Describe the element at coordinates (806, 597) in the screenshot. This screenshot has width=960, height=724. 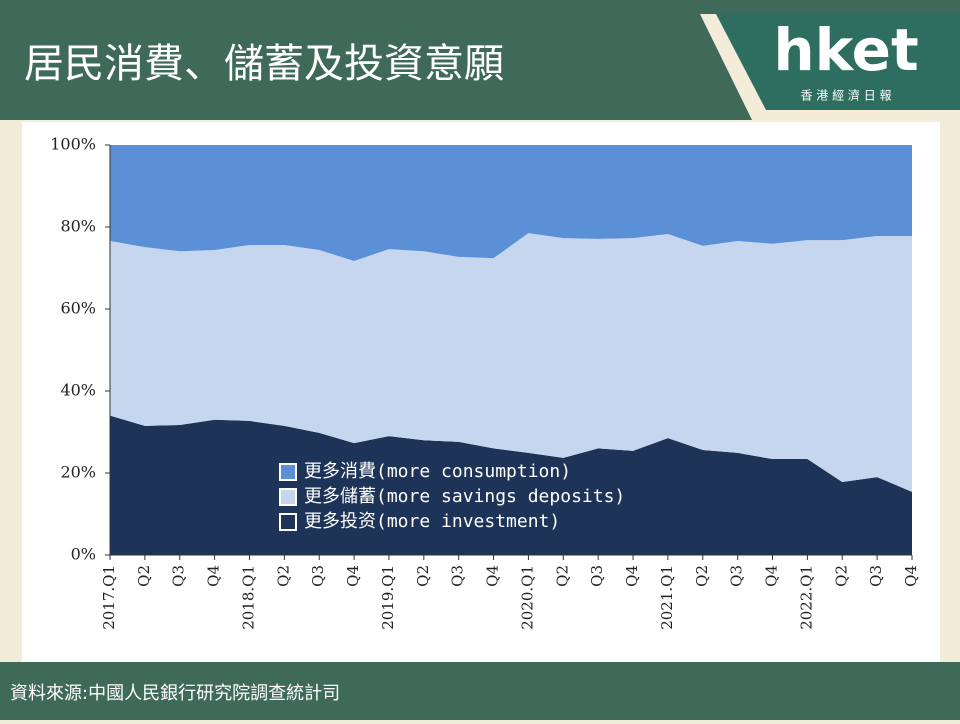
I see `x-tick-label: 2022.Q1` at that location.